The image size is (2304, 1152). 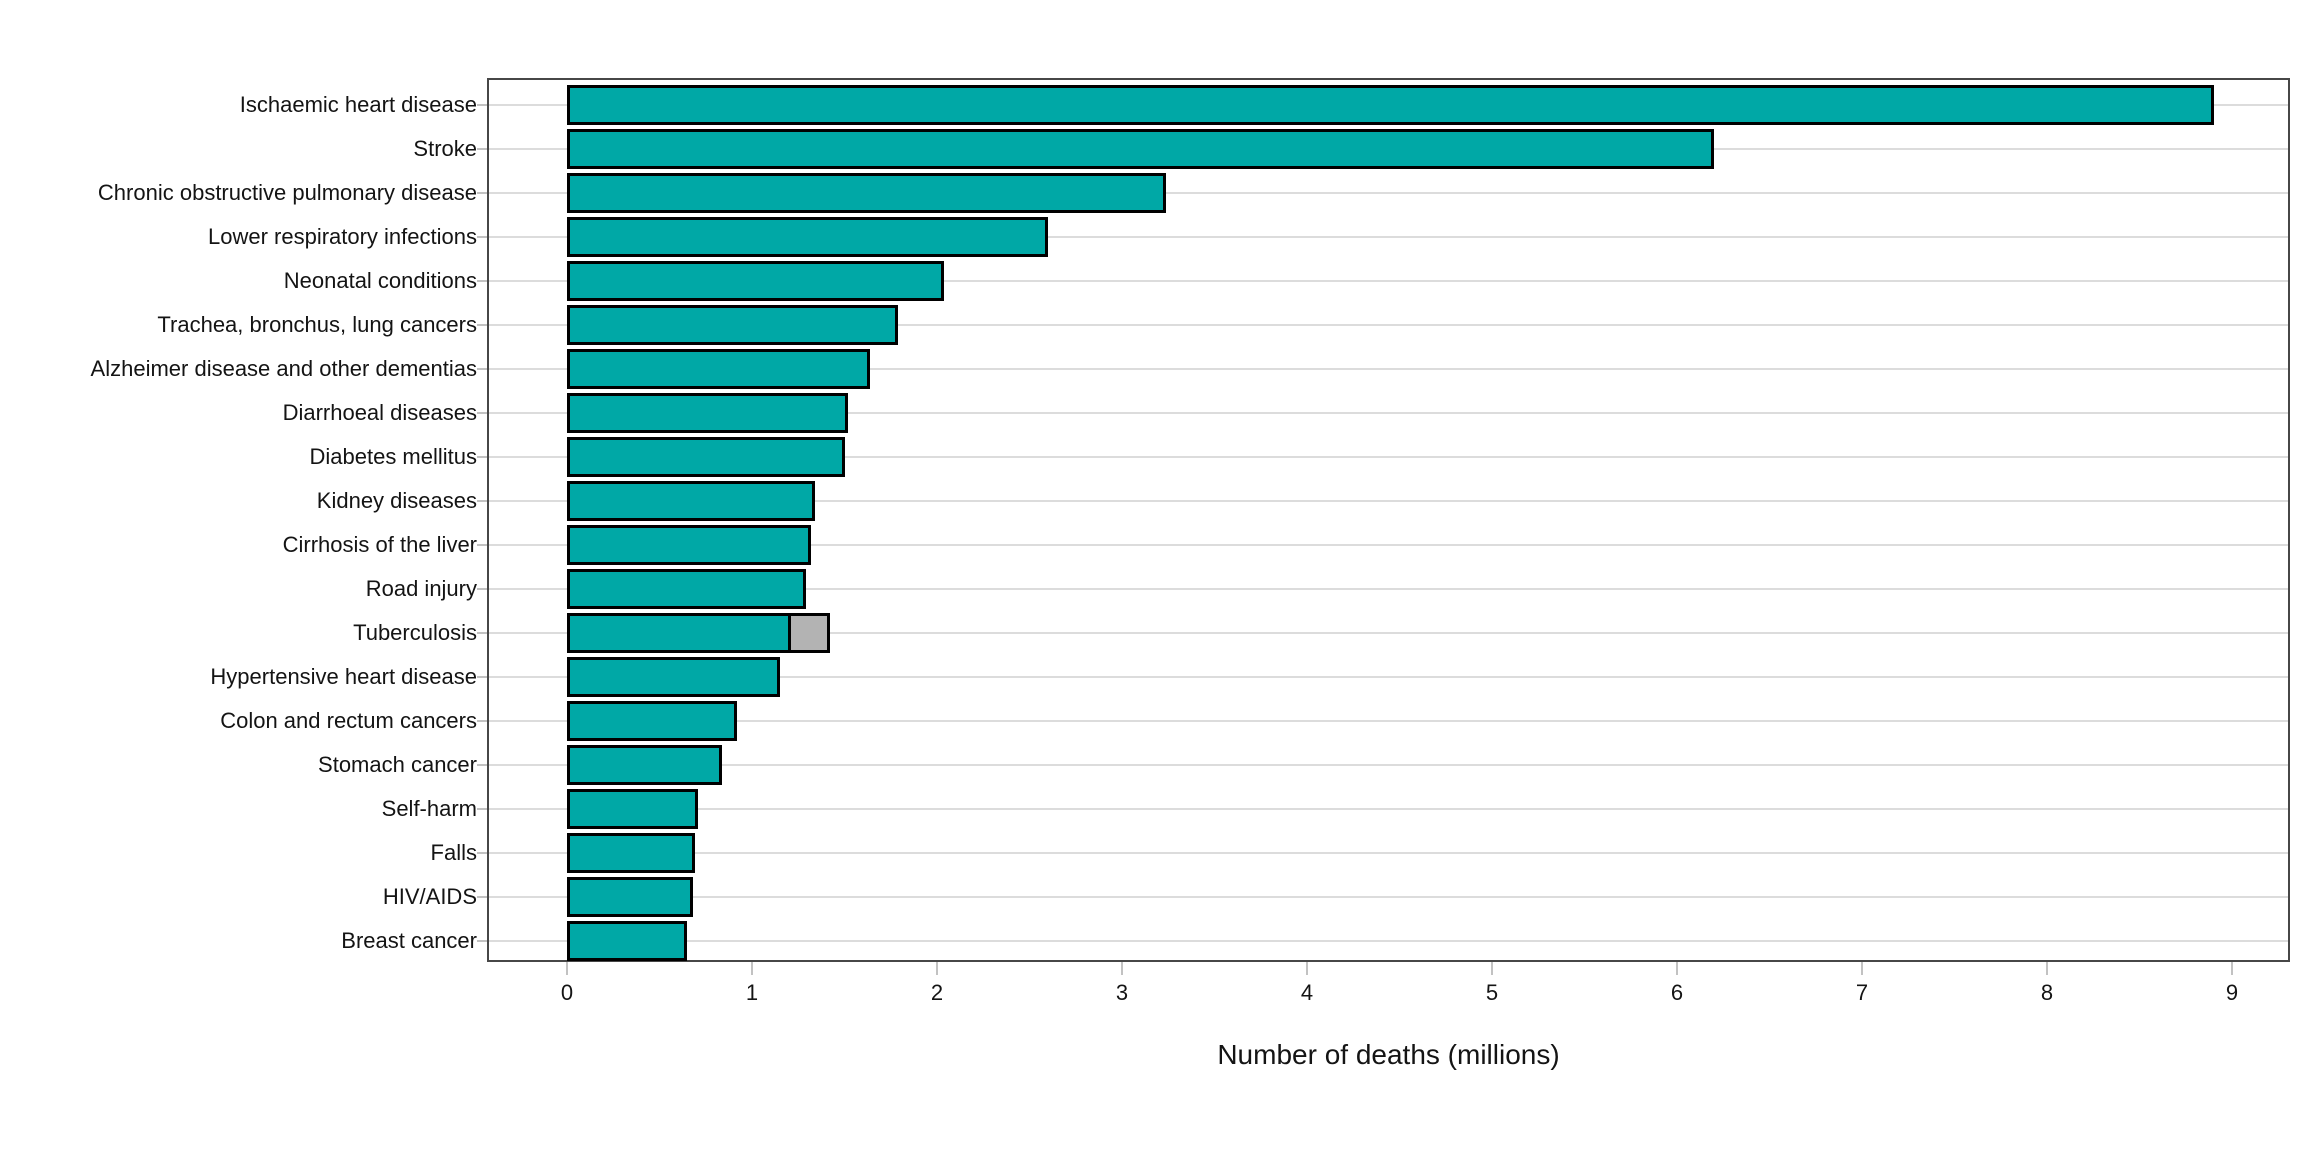 I want to click on bar-stomach-cancer, so click(x=644, y=765).